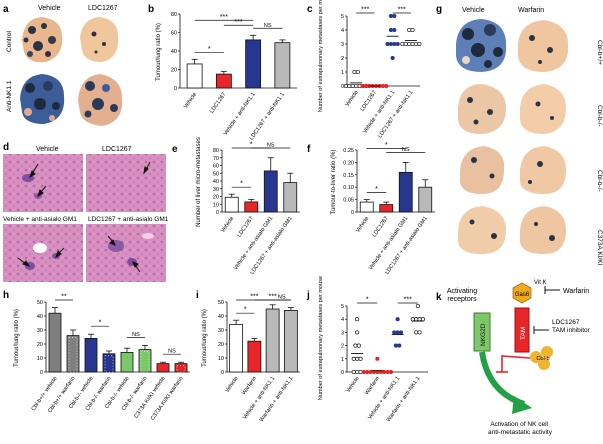 Image resolution: width=603 pixels, height=444 pixels. What do you see at coordinates (145, 362) in the screenshot?
I see `bar-hatch` at bounding box center [145, 362].